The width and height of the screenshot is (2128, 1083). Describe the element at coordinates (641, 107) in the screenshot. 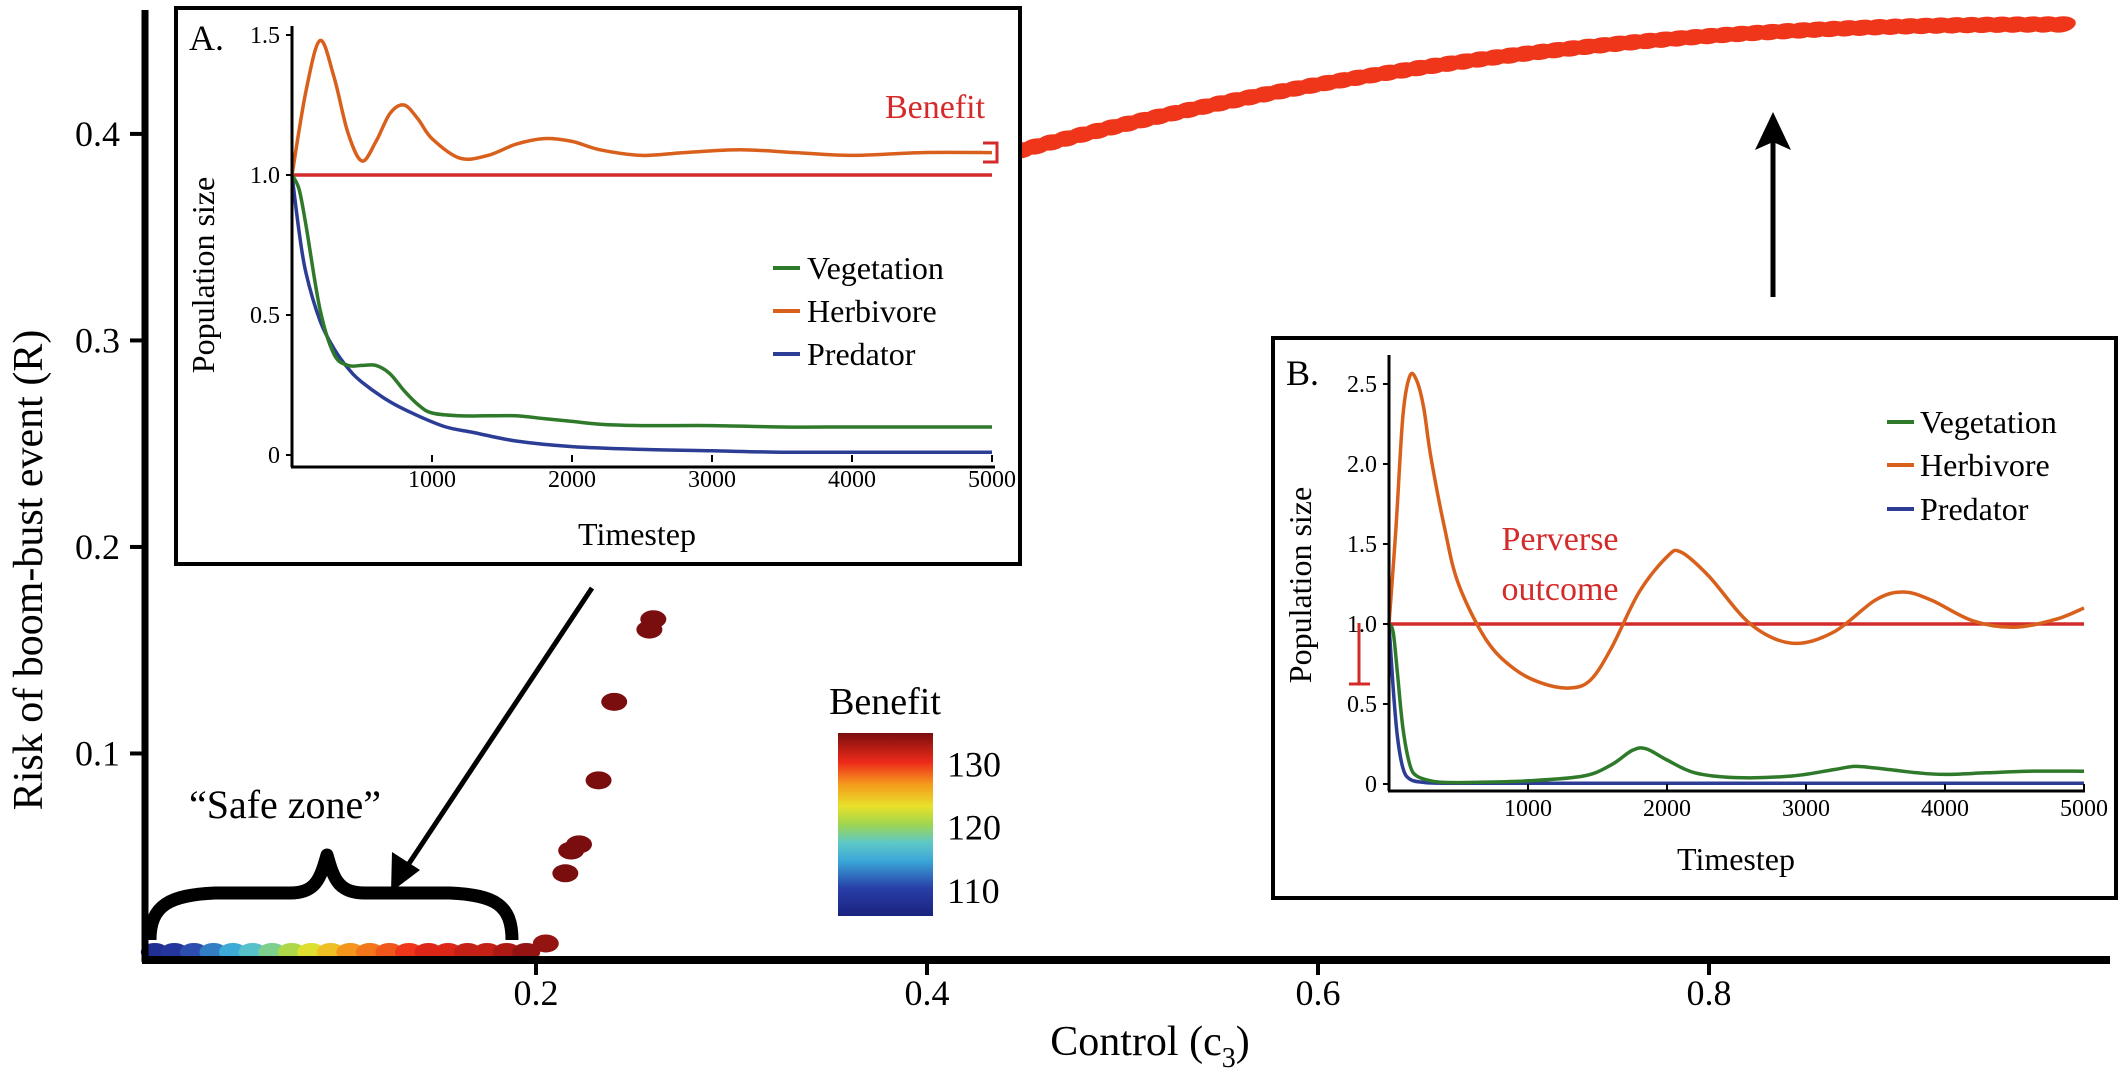

I see `inset-a-line-herbivore` at that location.